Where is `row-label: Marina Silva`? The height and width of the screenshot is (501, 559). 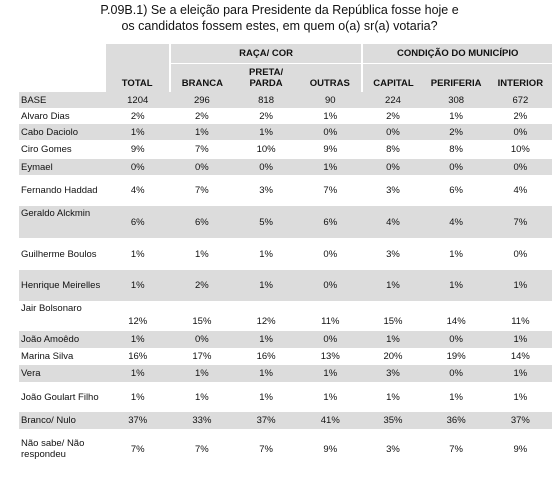
row-label: Marina Silva is located at coordinates (62, 356).